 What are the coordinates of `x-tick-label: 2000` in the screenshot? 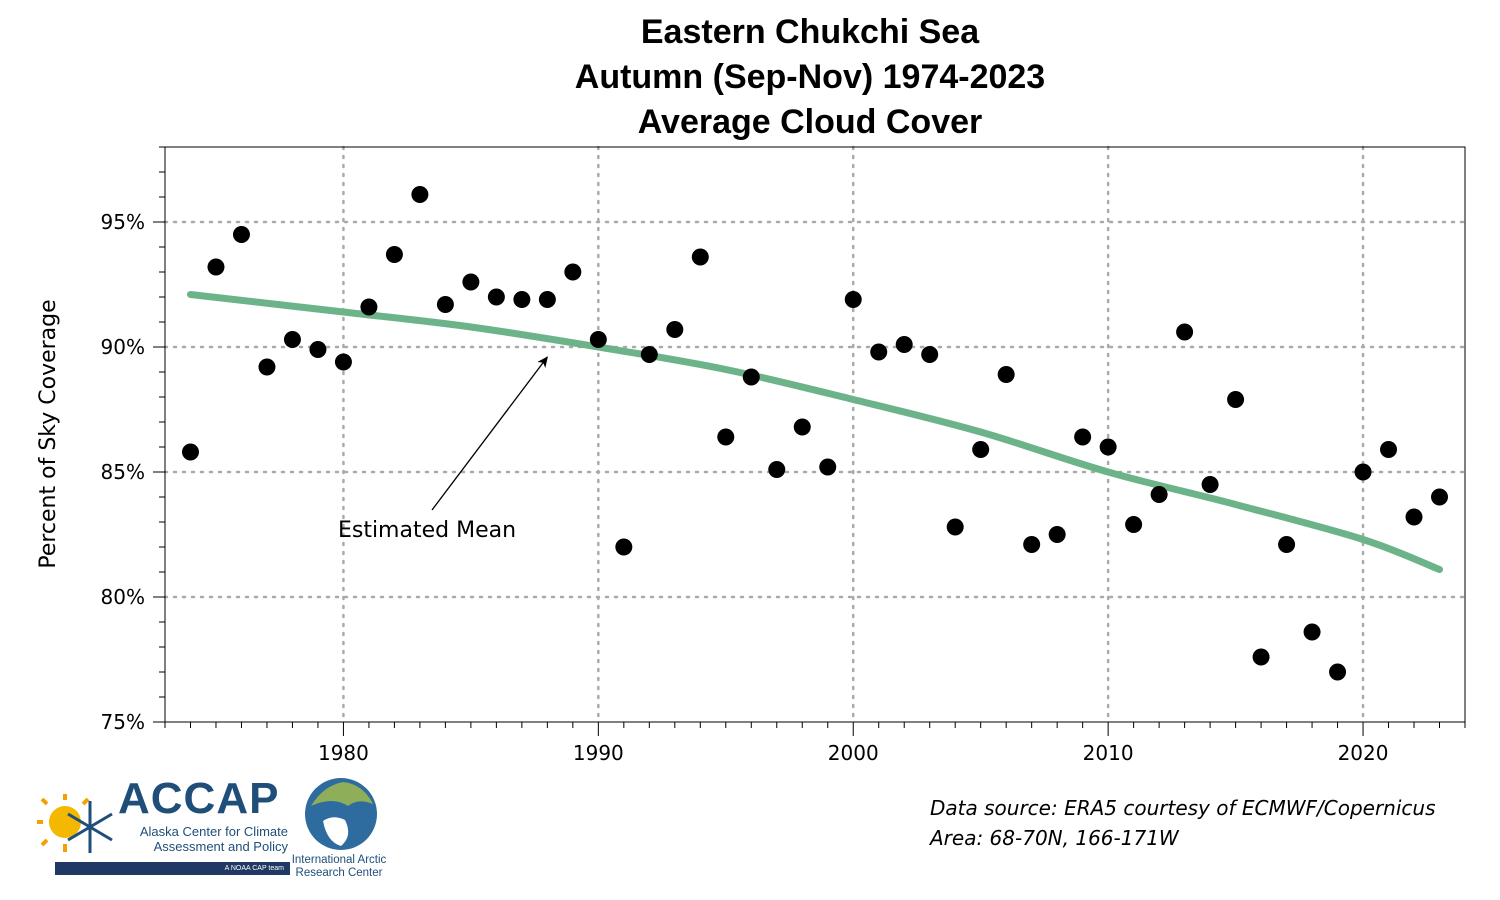 It's located at (853, 753).